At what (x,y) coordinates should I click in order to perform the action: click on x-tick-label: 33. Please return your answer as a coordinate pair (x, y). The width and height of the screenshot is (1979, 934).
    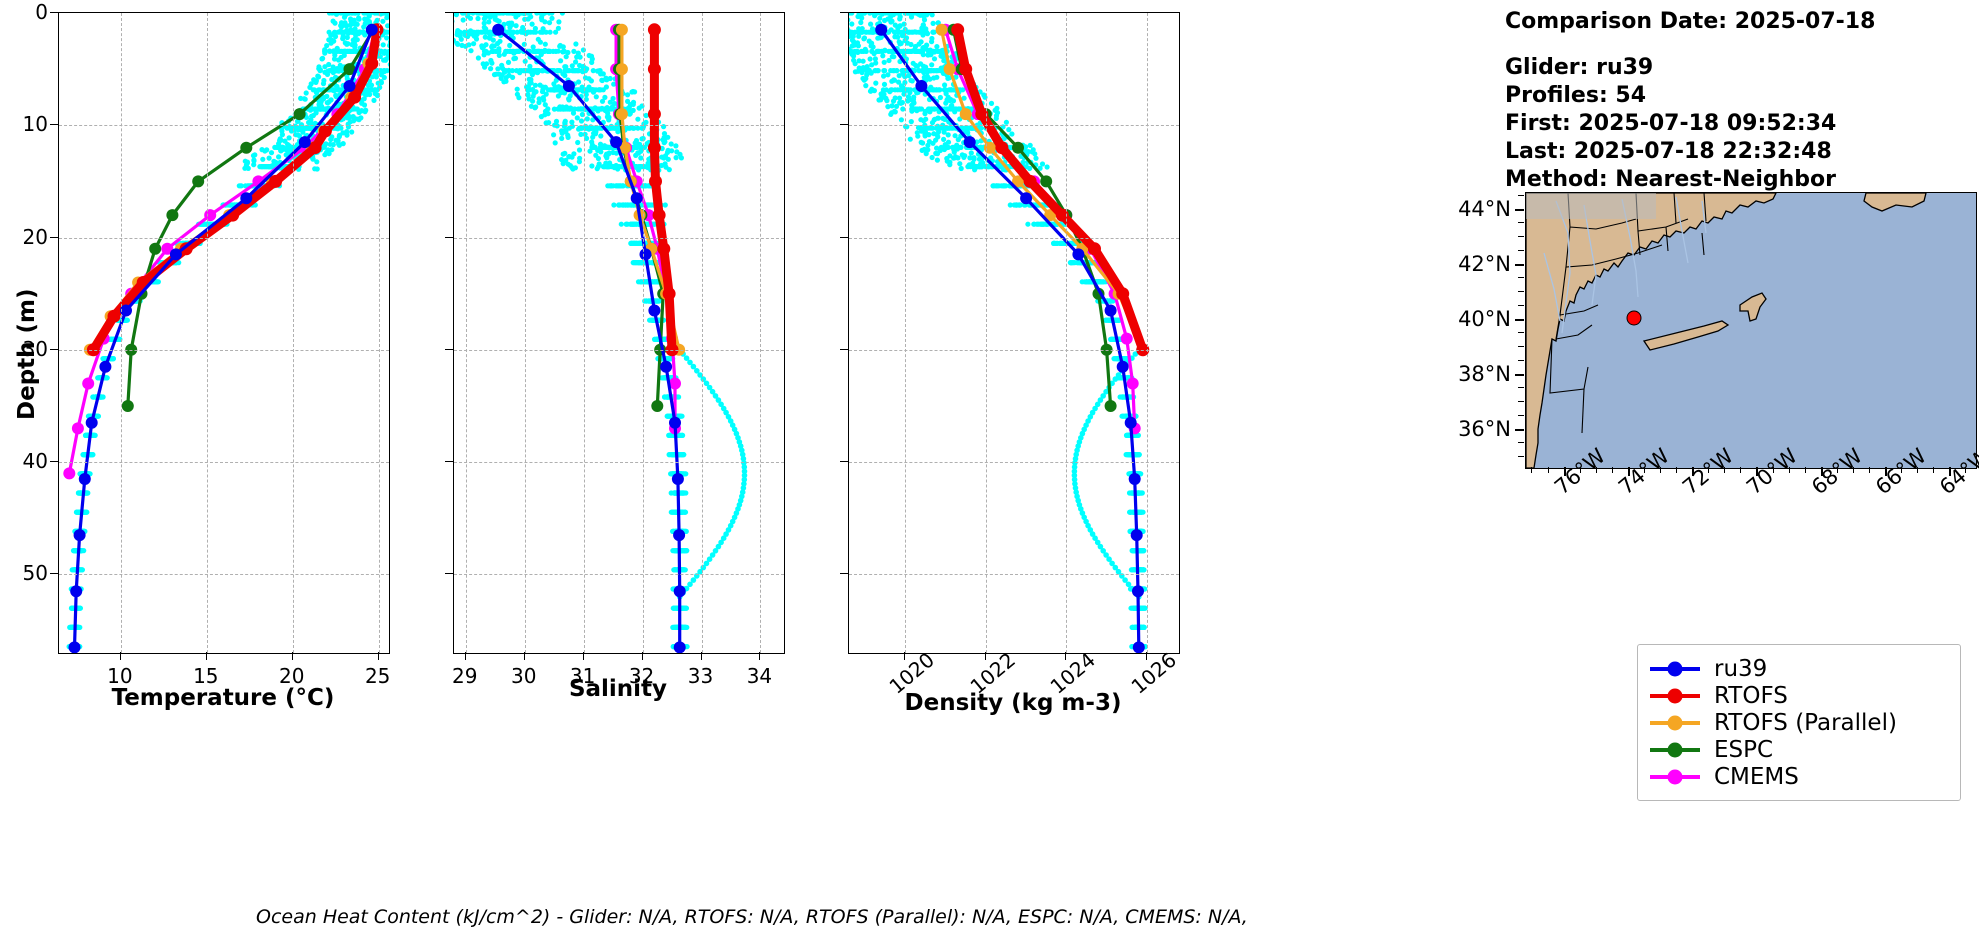
    Looking at the image, I should click on (700, 676).